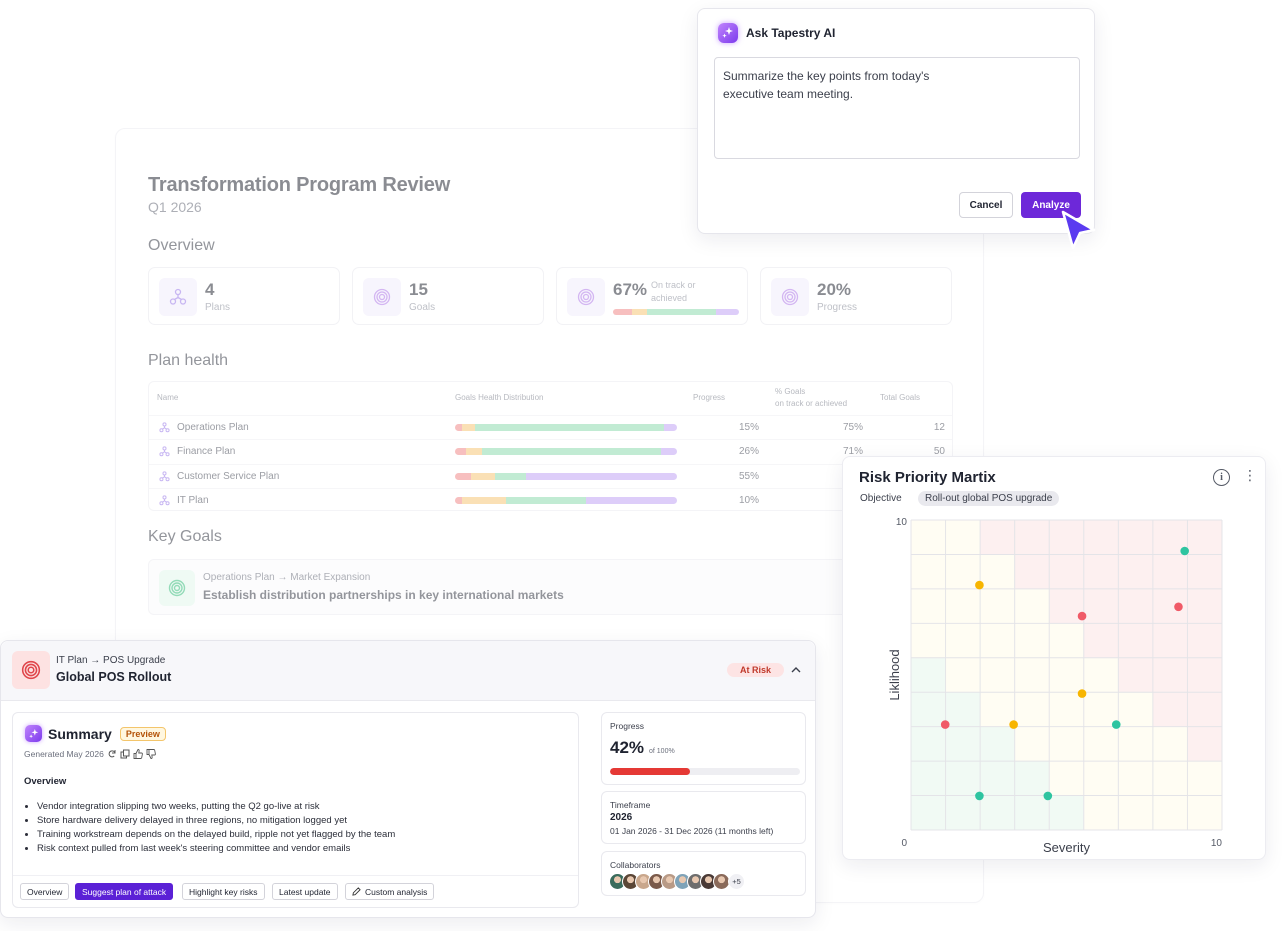 This screenshot has height=931, width=1282. Describe the element at coordinates (630, 289) in the screenshot. I see `kpi-value: 67%` at that location.